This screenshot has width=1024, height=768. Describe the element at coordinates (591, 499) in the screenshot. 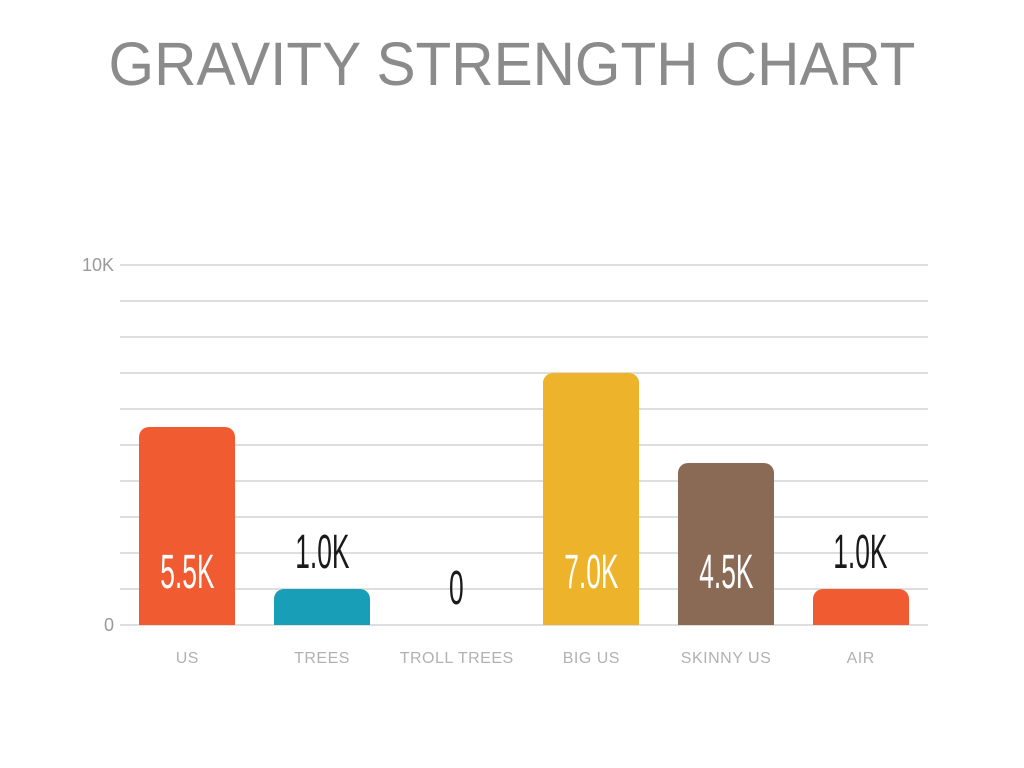

I see `bar-big-us` at that location.